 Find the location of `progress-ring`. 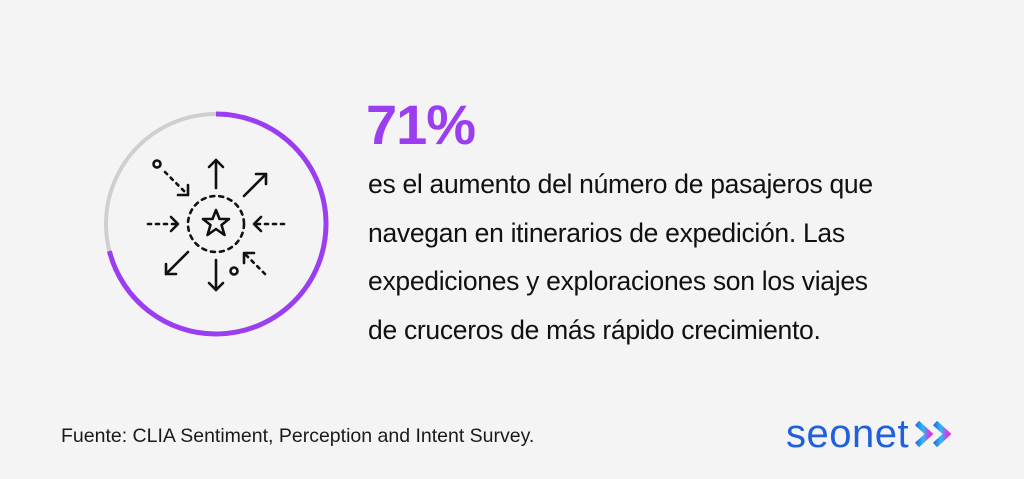

progress-ring is located at coordinates (216, 224).